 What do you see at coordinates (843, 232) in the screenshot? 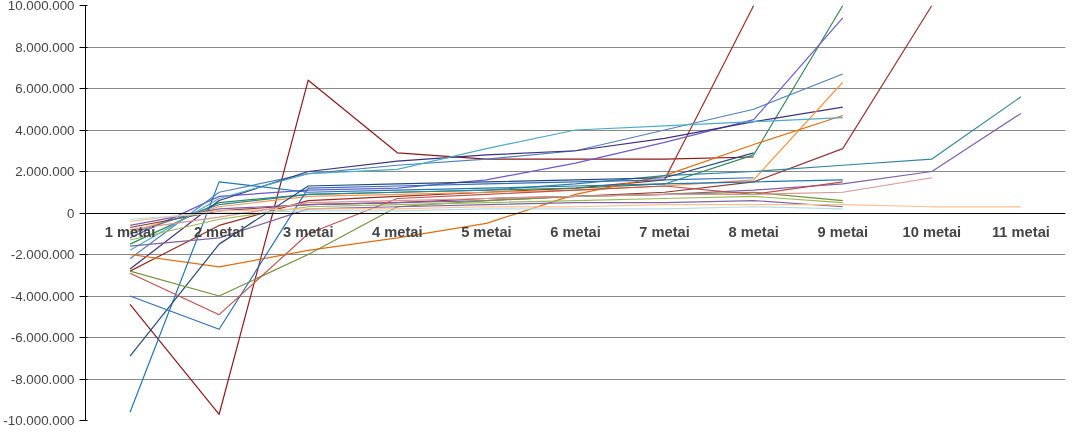
I see `x-tick-label: 9 metai` at bounding box center [843, 232].